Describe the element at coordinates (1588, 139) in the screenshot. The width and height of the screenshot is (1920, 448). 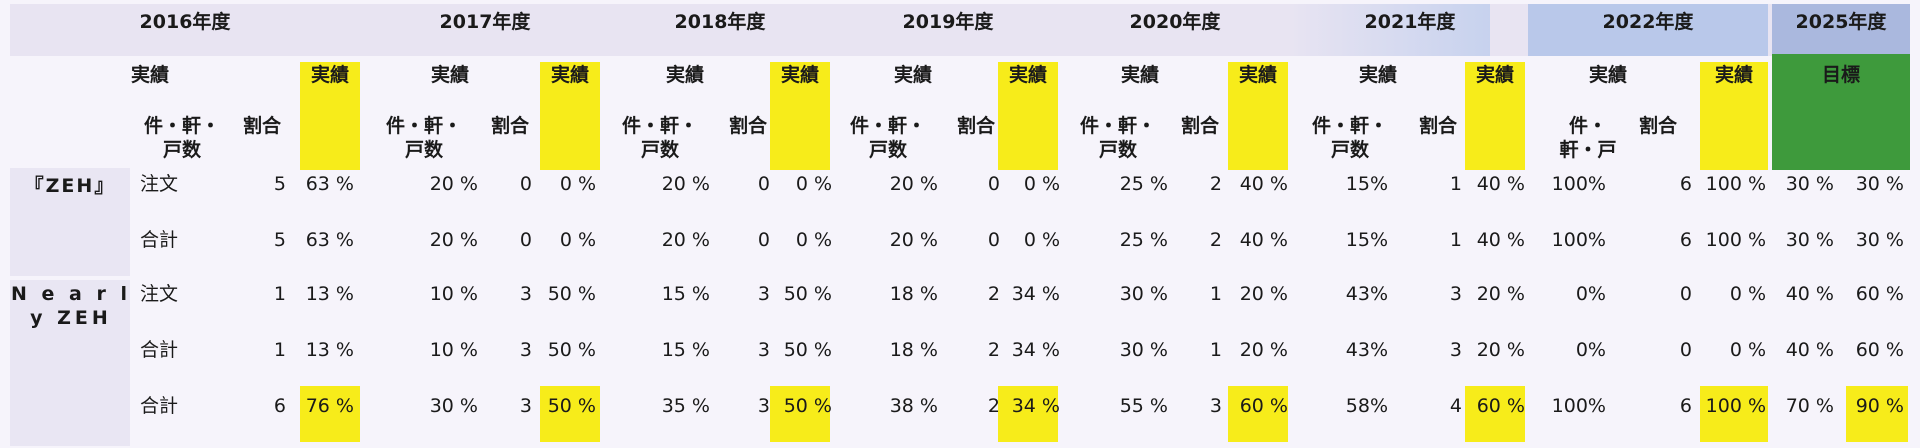
I see `count-header: 件・ 軒・戸` at that location.